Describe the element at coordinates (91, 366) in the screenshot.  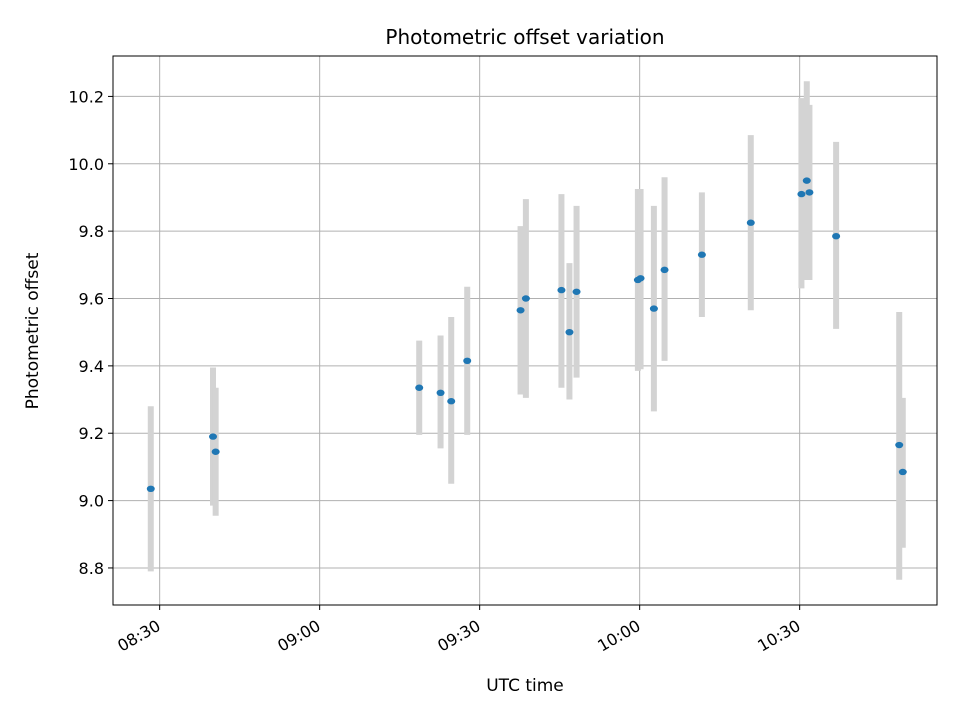
I see `y-tick-label: 9.4` at that location.